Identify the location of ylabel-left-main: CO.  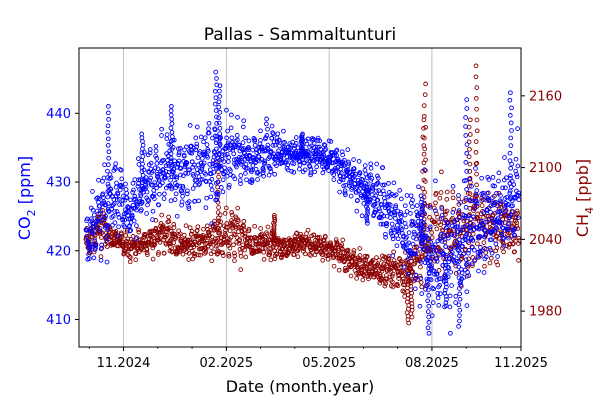
(24, 228).